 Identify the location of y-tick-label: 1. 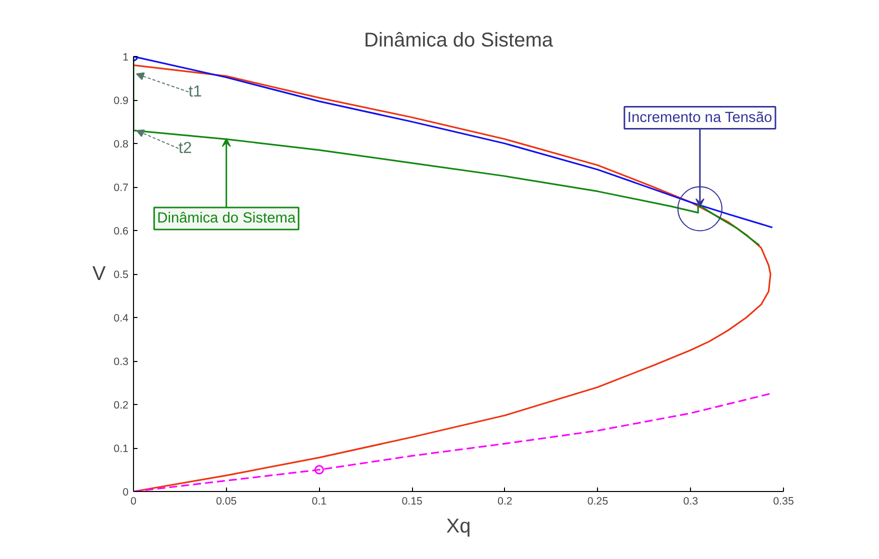
(125, 58).